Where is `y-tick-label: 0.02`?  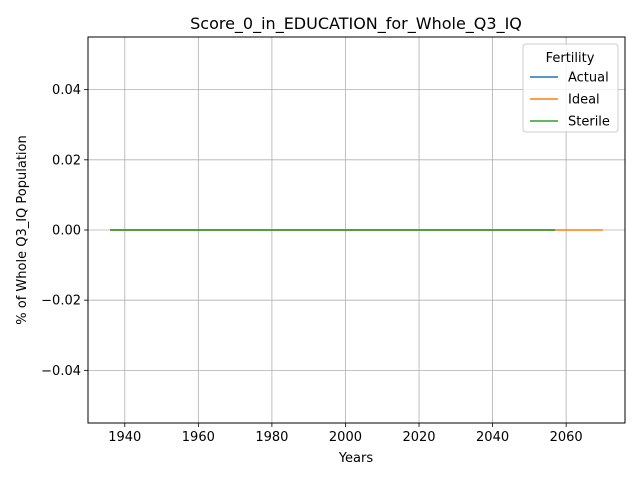 y-tick-label: 0.02 is located at coordinates (66, 160).